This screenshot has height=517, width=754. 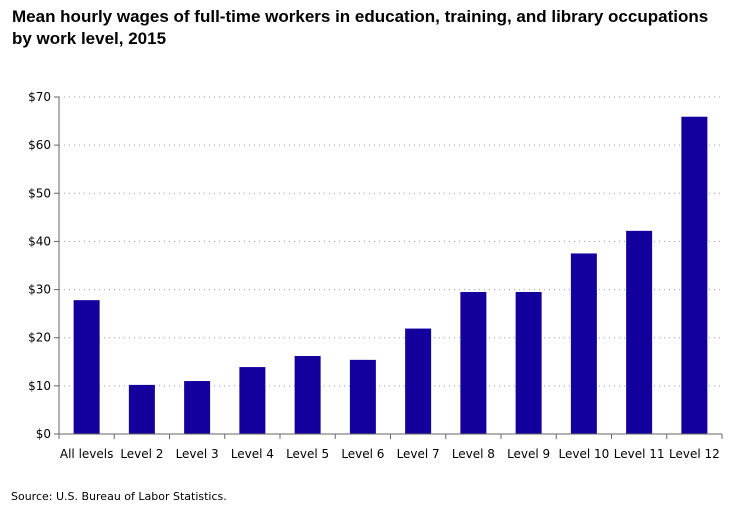 What do you see at coordinates (197, 454) in the screenshot?
I see `x-tick-label: Level 3` at bounding box center [197, 454].